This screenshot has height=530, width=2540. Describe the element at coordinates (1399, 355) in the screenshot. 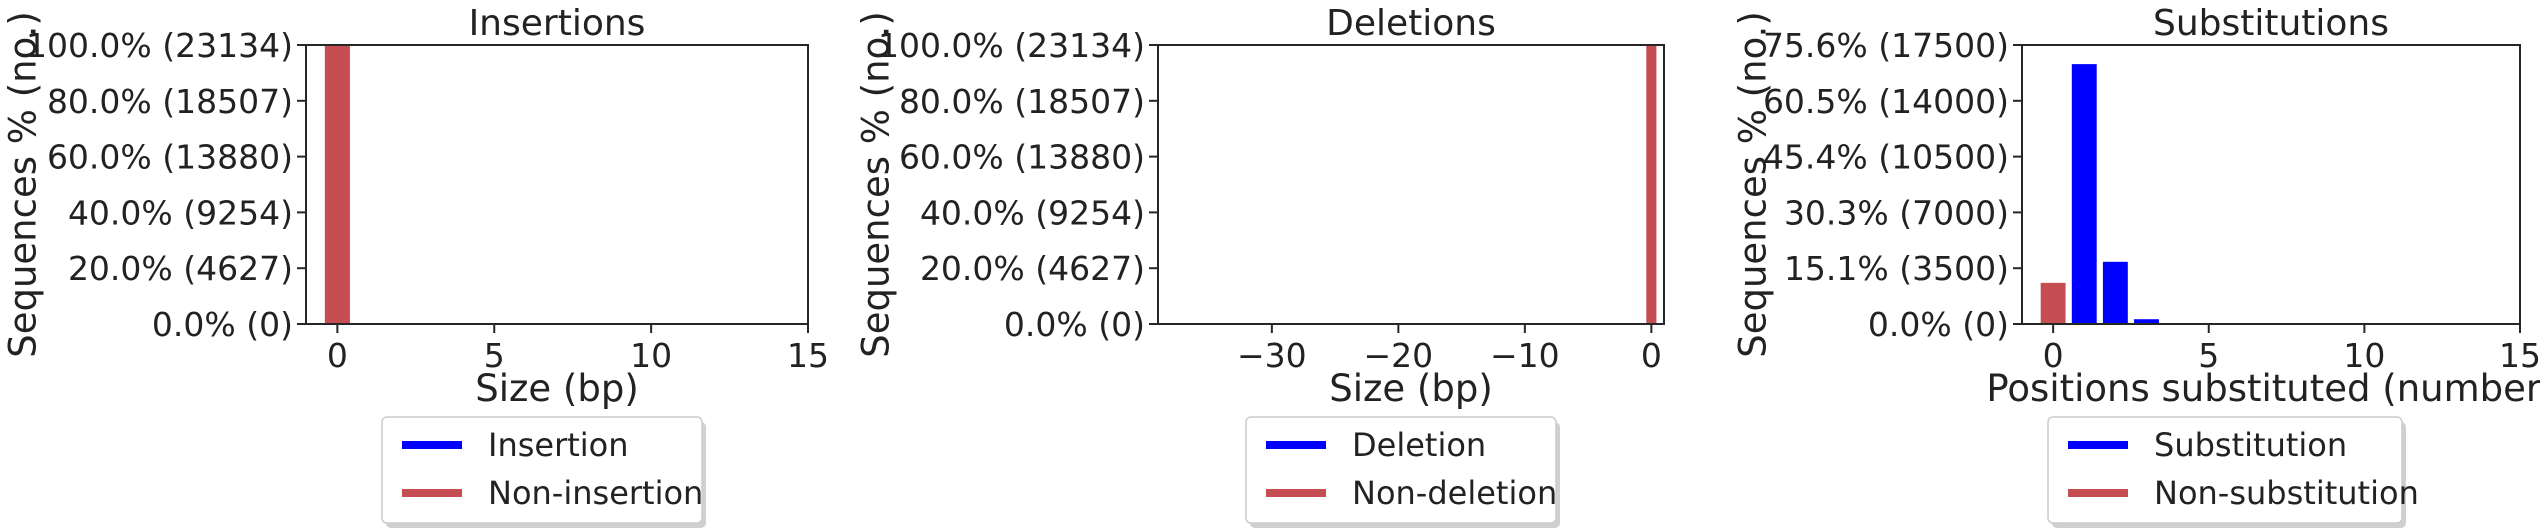

I see `x-tick-label: −20` at that location.